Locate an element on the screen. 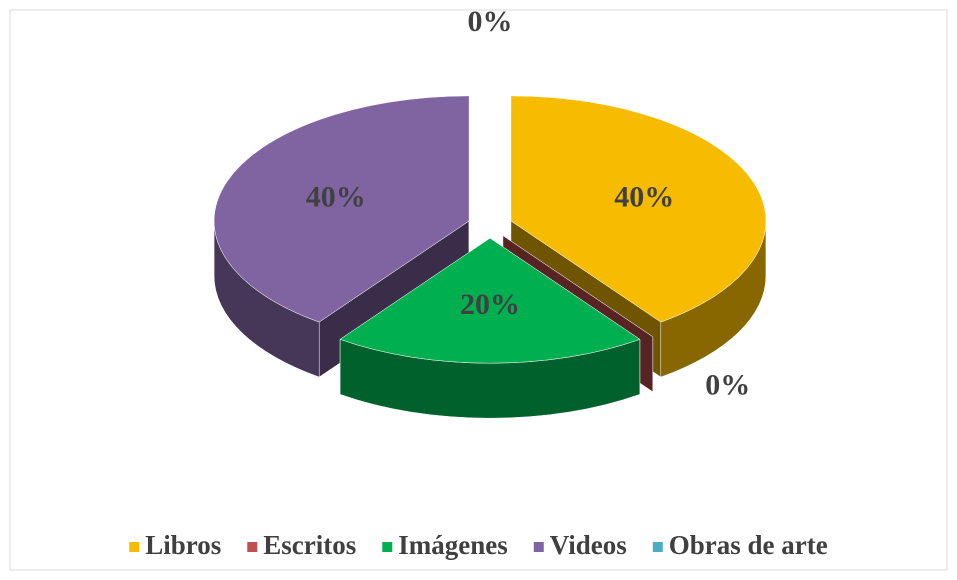 The width and height of the screenshot is (957, 580). legend-label: Libros is located at coordinates (183, 545).